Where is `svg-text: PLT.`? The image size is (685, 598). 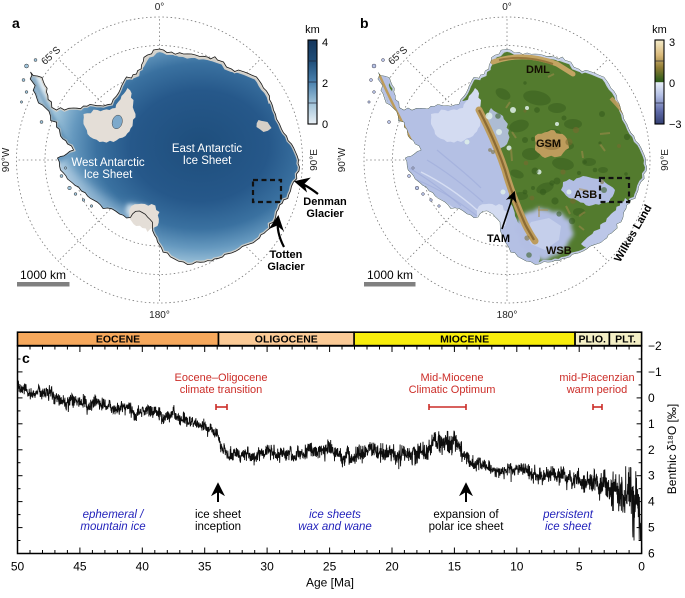 svg-text: PLT. is located at coordinates (625, 339).